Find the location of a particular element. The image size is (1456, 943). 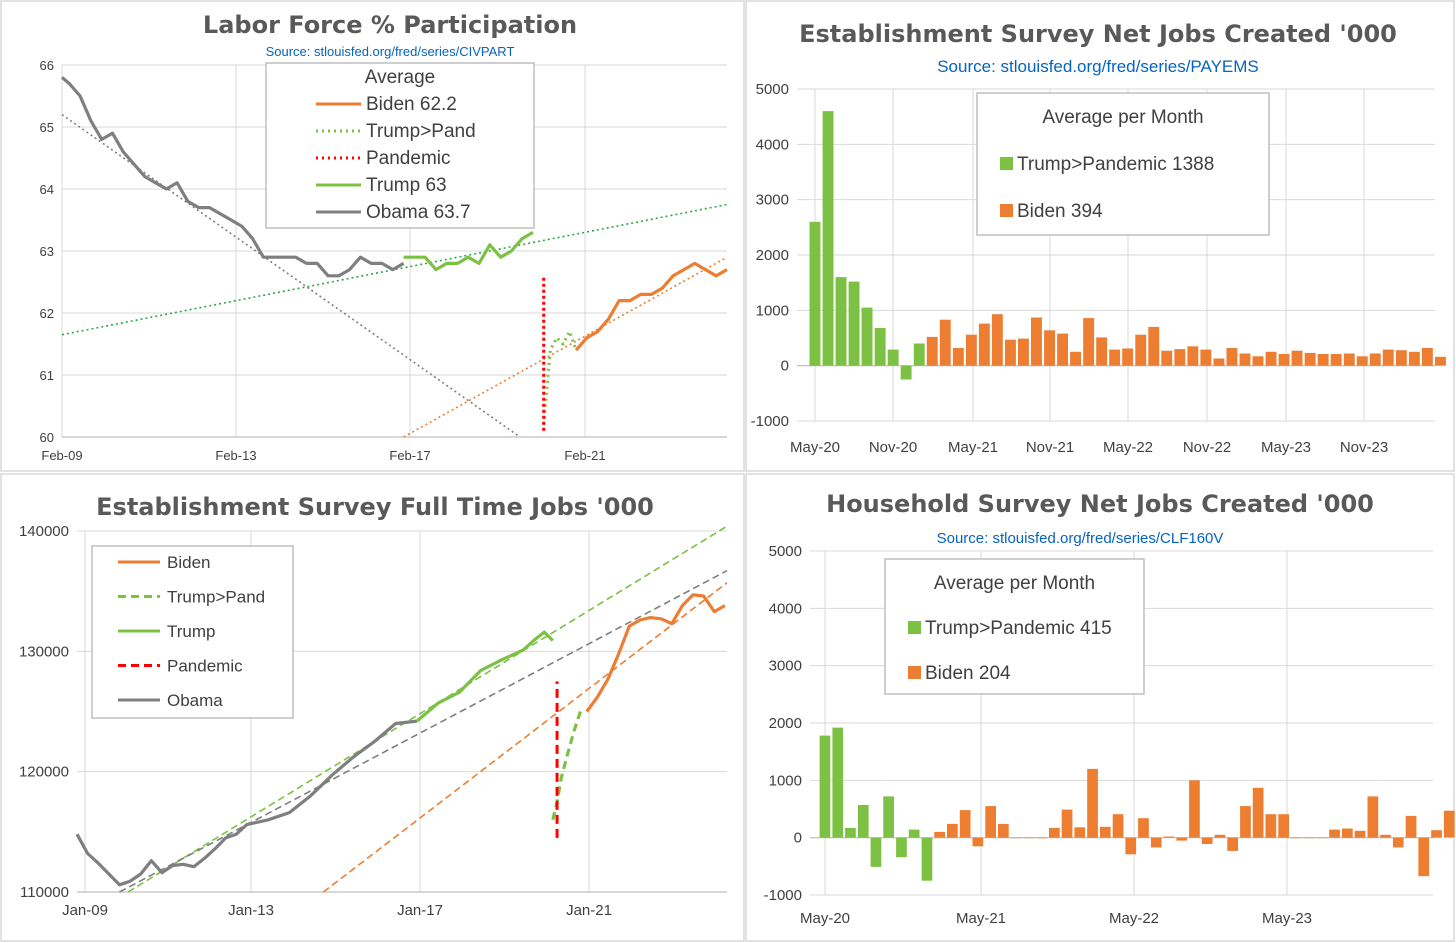

cps_net-legend-item: Trump>Pandemic 415 is located at coordinates (1018, 628).